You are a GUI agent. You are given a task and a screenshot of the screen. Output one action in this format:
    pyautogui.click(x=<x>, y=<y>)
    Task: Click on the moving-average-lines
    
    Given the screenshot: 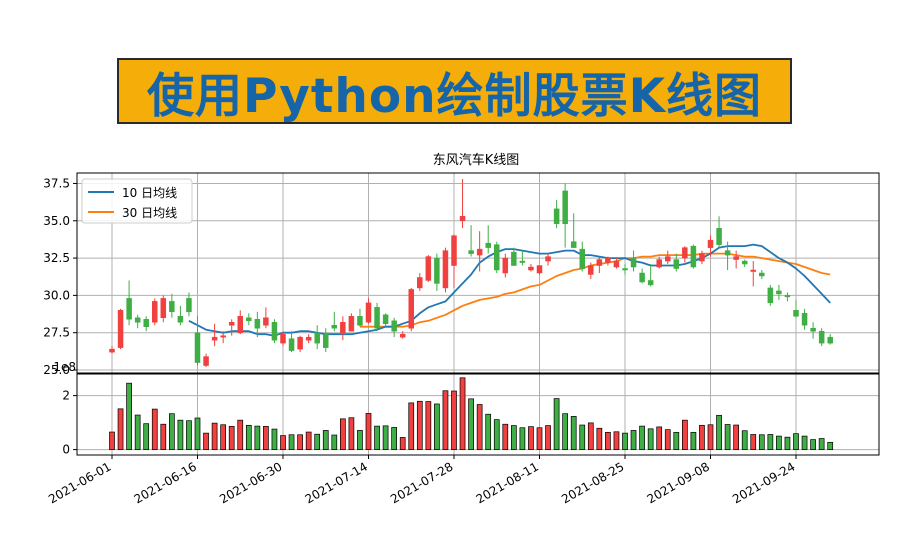 What is the action you would take?
    pyautogui.click(x=509, y=290)
    